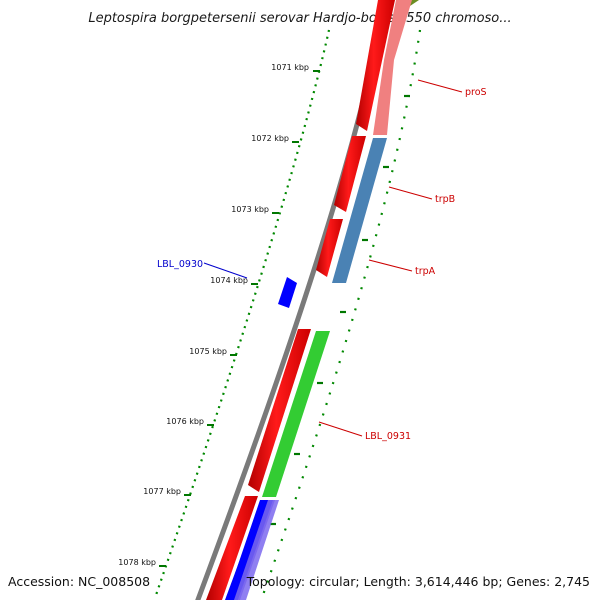  I want to click on tick-label: 1077 kbp, so click(162, 491).